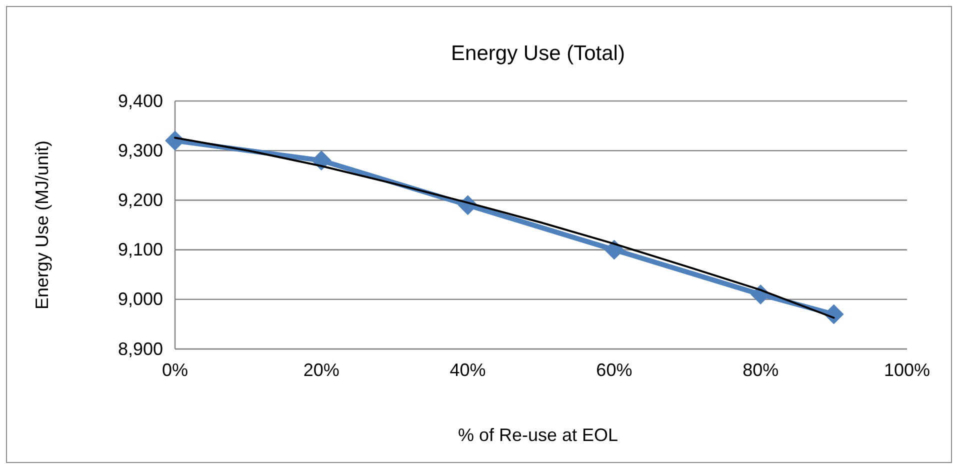 The image size is (958, 464). What do you see at coordinates (140, 250) in the screenshot?
I see `y-tick-label: 9,100` at bounding box center [140, 250].